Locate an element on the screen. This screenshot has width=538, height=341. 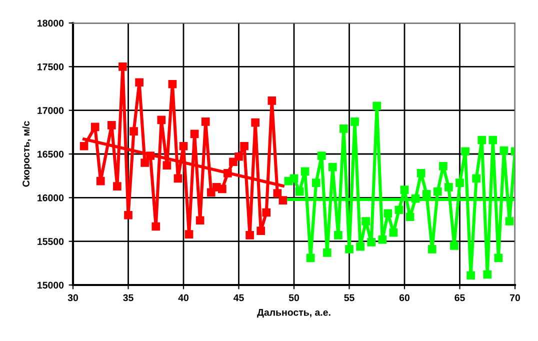
x-tick-label: 30 is located at coordinates (73, 298).